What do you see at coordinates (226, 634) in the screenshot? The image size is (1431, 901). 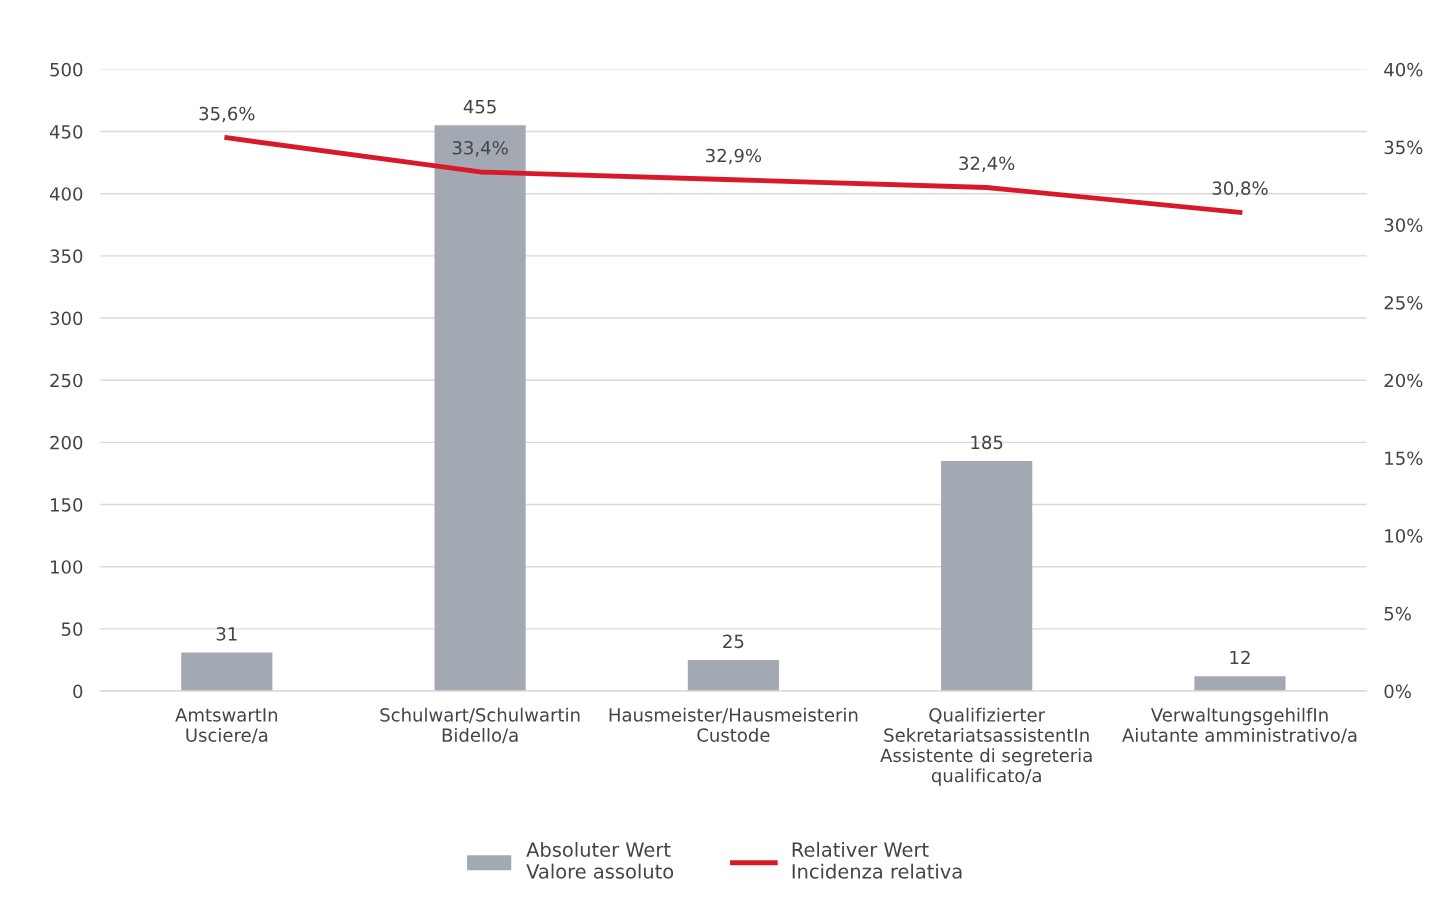 I see `data-label: 31` at bounding box center [226, 634].